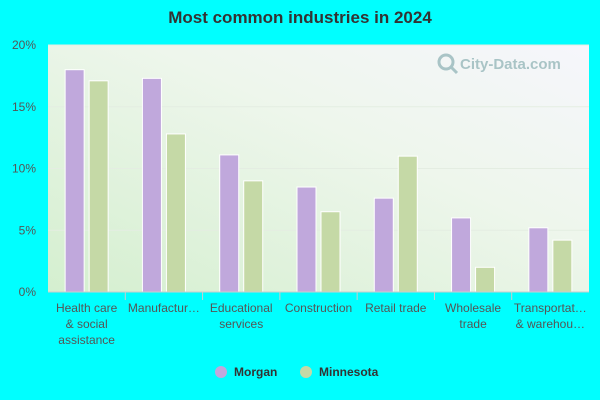  I want to click on y-axis-ticks: 0% 5% 10% 15% 20%, so click(24, 168).